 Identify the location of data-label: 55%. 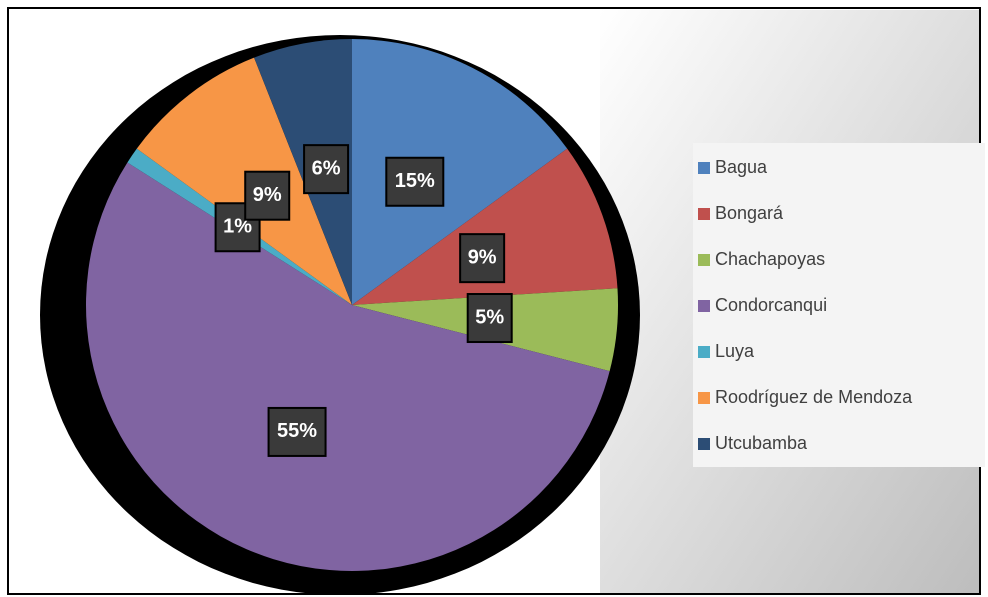
(297, 431).